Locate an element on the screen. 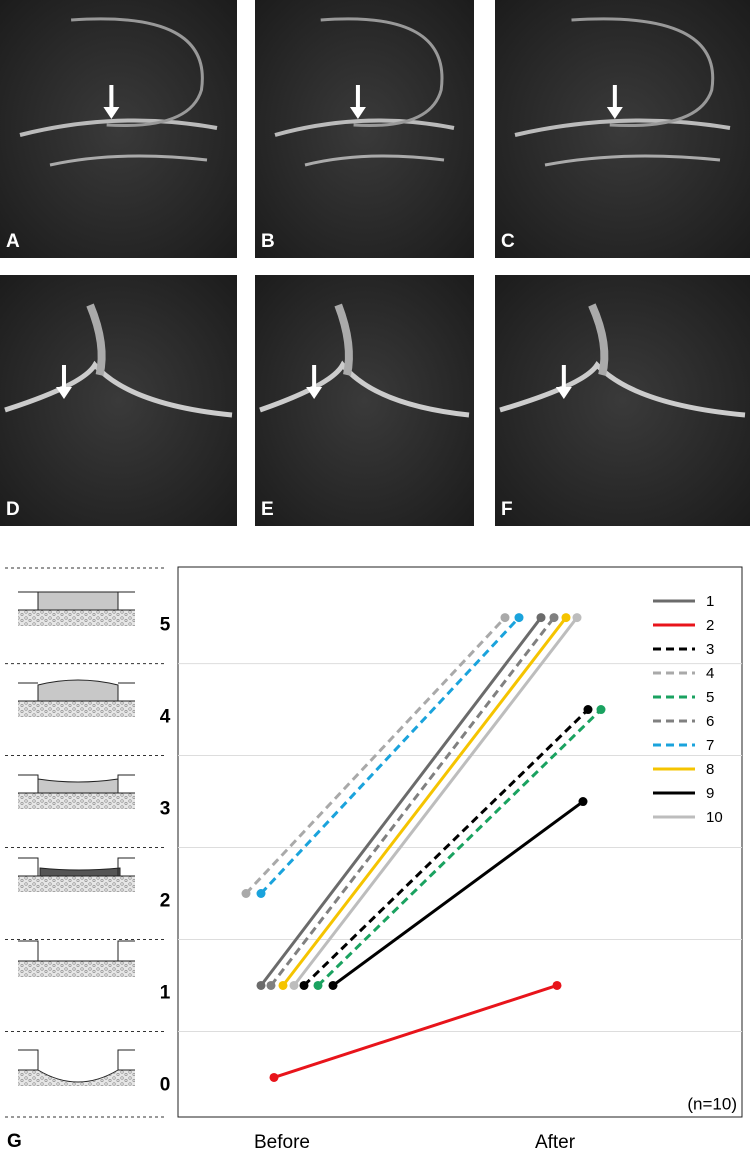  schematics is located at coordinates (76, 838).